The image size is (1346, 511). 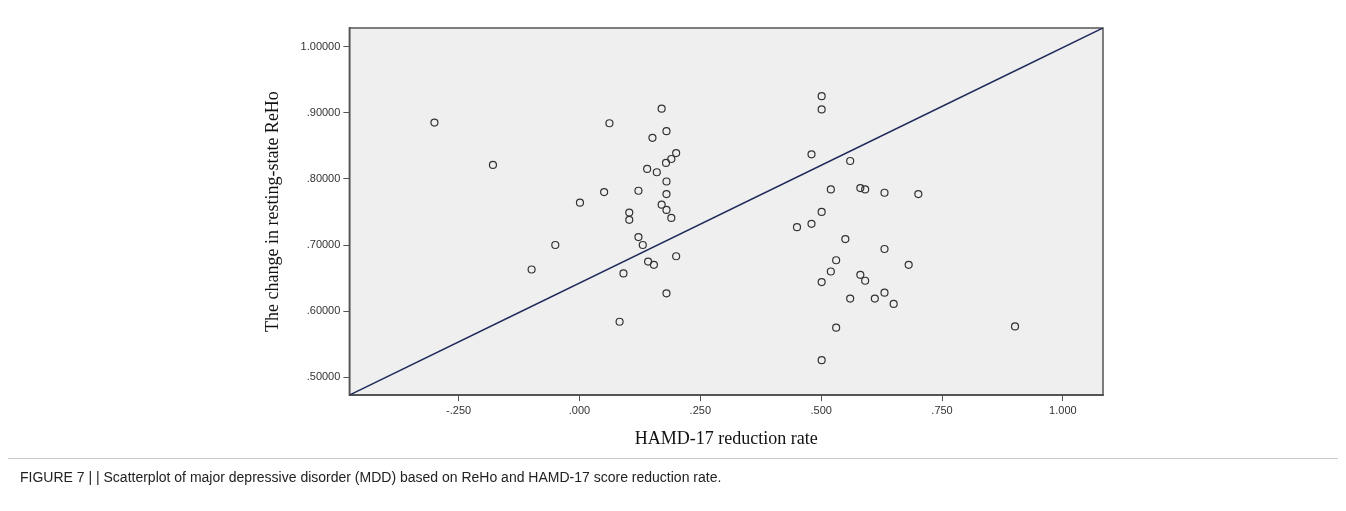 I want to click on x-tick-label: .750, so click(x=942, y=409).